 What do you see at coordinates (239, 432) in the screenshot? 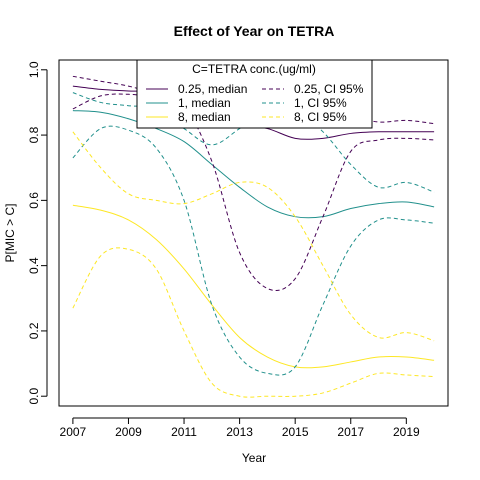
I see `x-tick-label: 2013` at bounding box center [239, 432].